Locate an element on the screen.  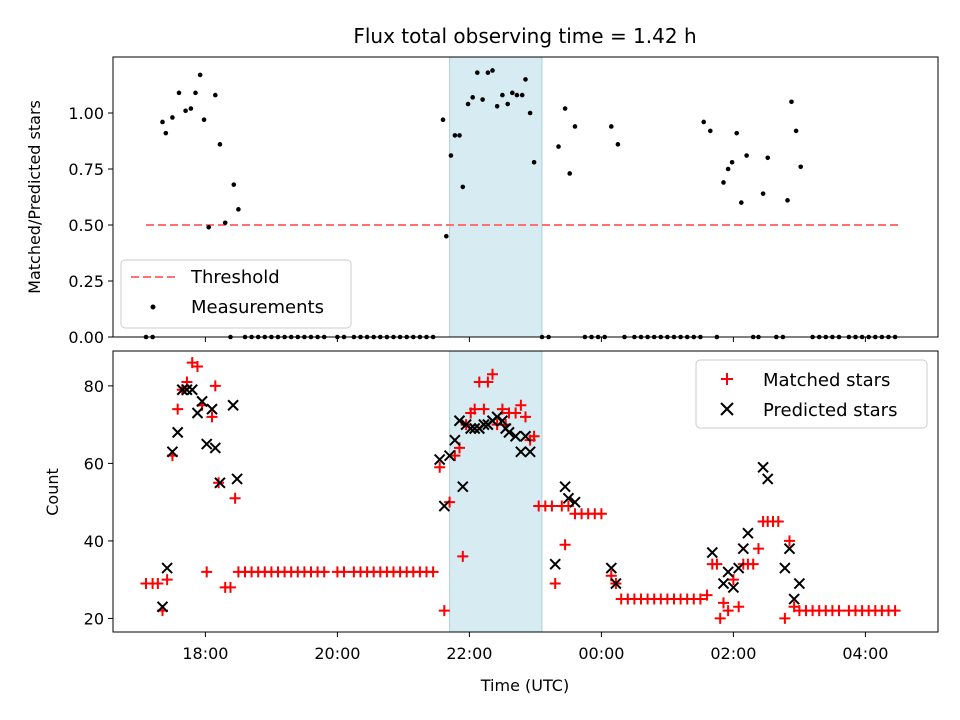
bottom-ytick-label: 80 is located at coordinates (94, 386).